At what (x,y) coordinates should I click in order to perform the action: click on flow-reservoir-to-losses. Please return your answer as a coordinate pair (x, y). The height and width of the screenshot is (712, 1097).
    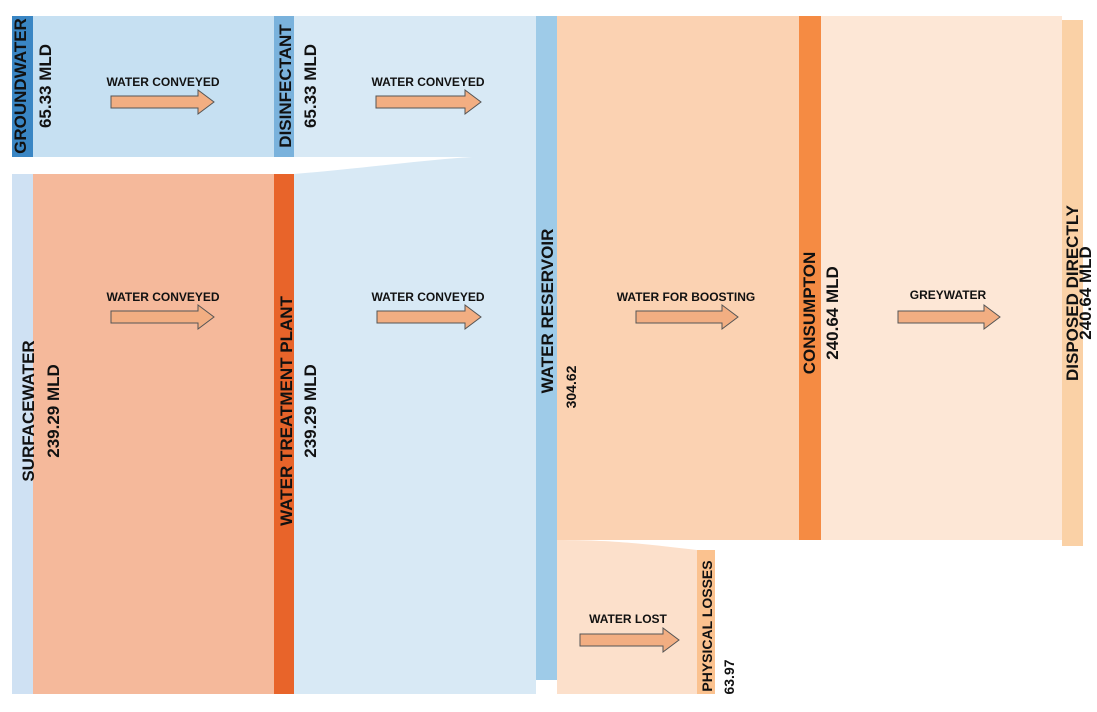
    Looking at the image, I should click on (627, 617).